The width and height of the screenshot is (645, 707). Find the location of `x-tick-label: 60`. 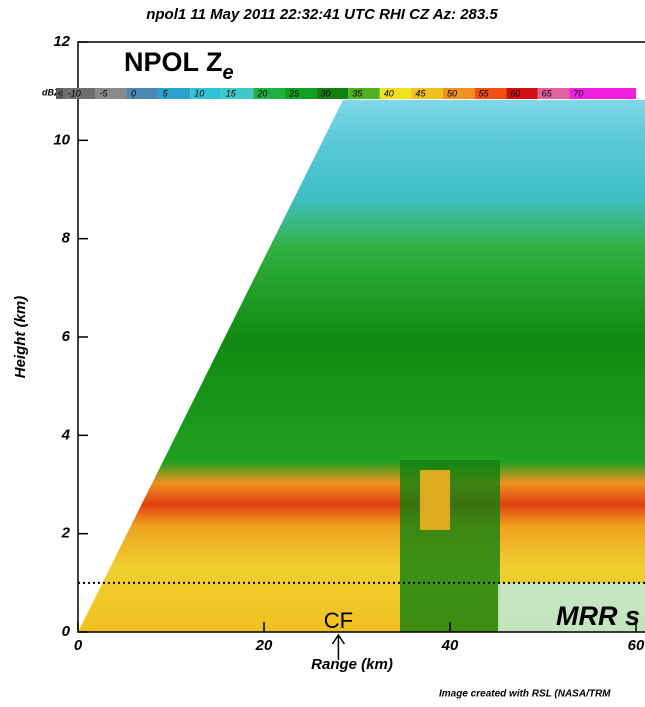

x-tick-label: 60 is located at coordinates (636, 645).